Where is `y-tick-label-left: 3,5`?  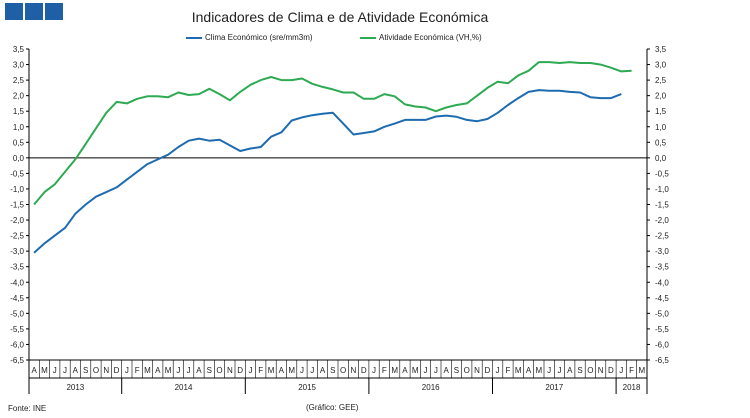
y-tick-label-left: 3,5 is located at coordinates (19, 49).